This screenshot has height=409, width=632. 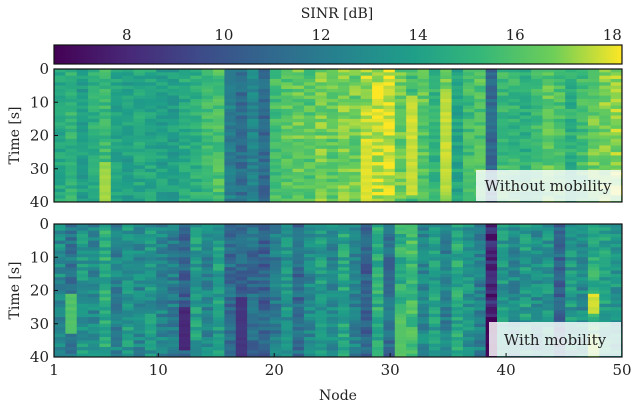 What do you see at coordinates (15, 136) in the screenshot?
I see `y-axis-title-without-mobility: Time [s]` at bounding box center [15, 136].